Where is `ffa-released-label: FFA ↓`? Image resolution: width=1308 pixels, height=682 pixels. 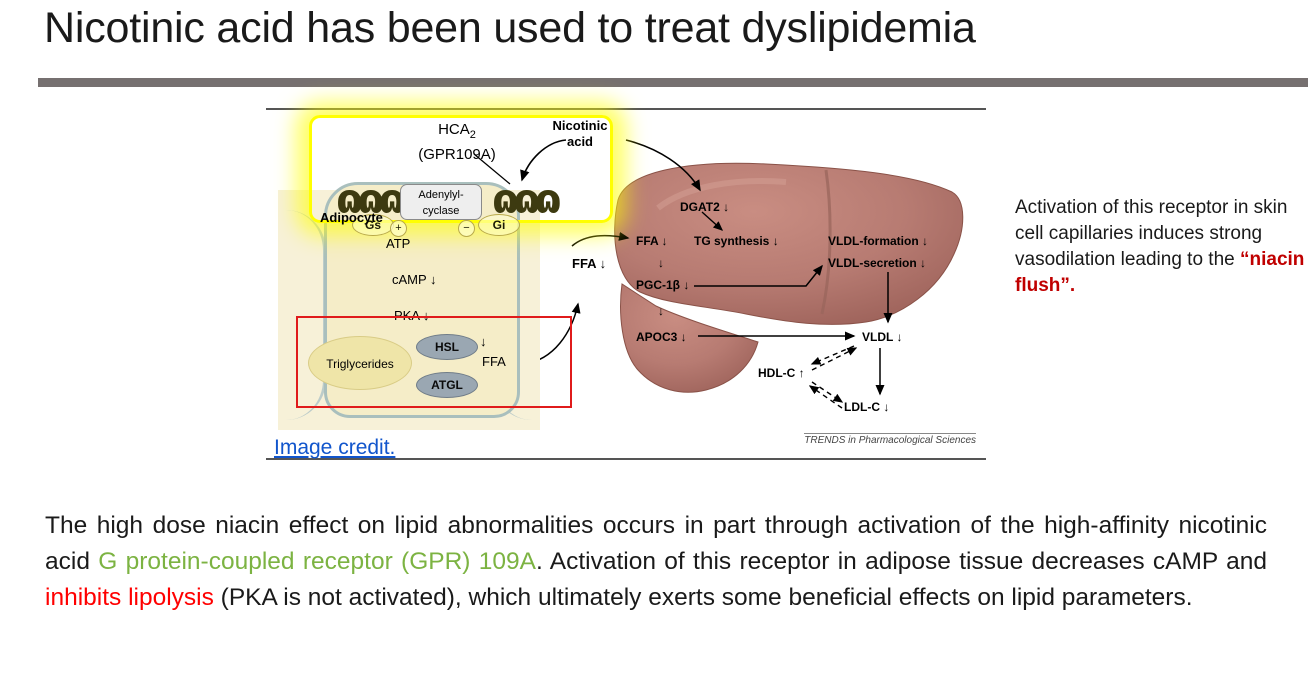
ffa-released-label: FFA ↓ is located at coordinates (589, 263).